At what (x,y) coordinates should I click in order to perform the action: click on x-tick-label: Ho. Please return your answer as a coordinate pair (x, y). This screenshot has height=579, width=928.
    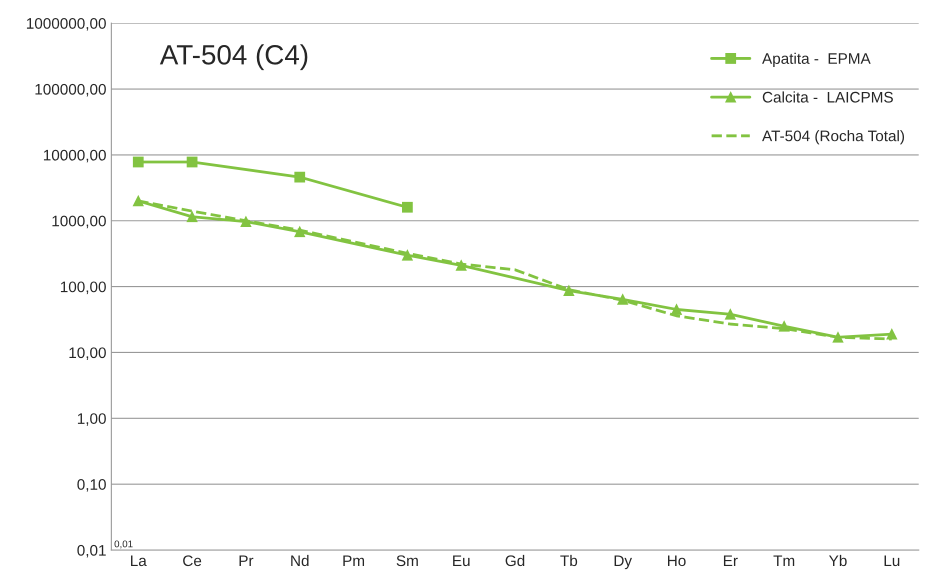
    Looking at the image, I should click on (677, 560).